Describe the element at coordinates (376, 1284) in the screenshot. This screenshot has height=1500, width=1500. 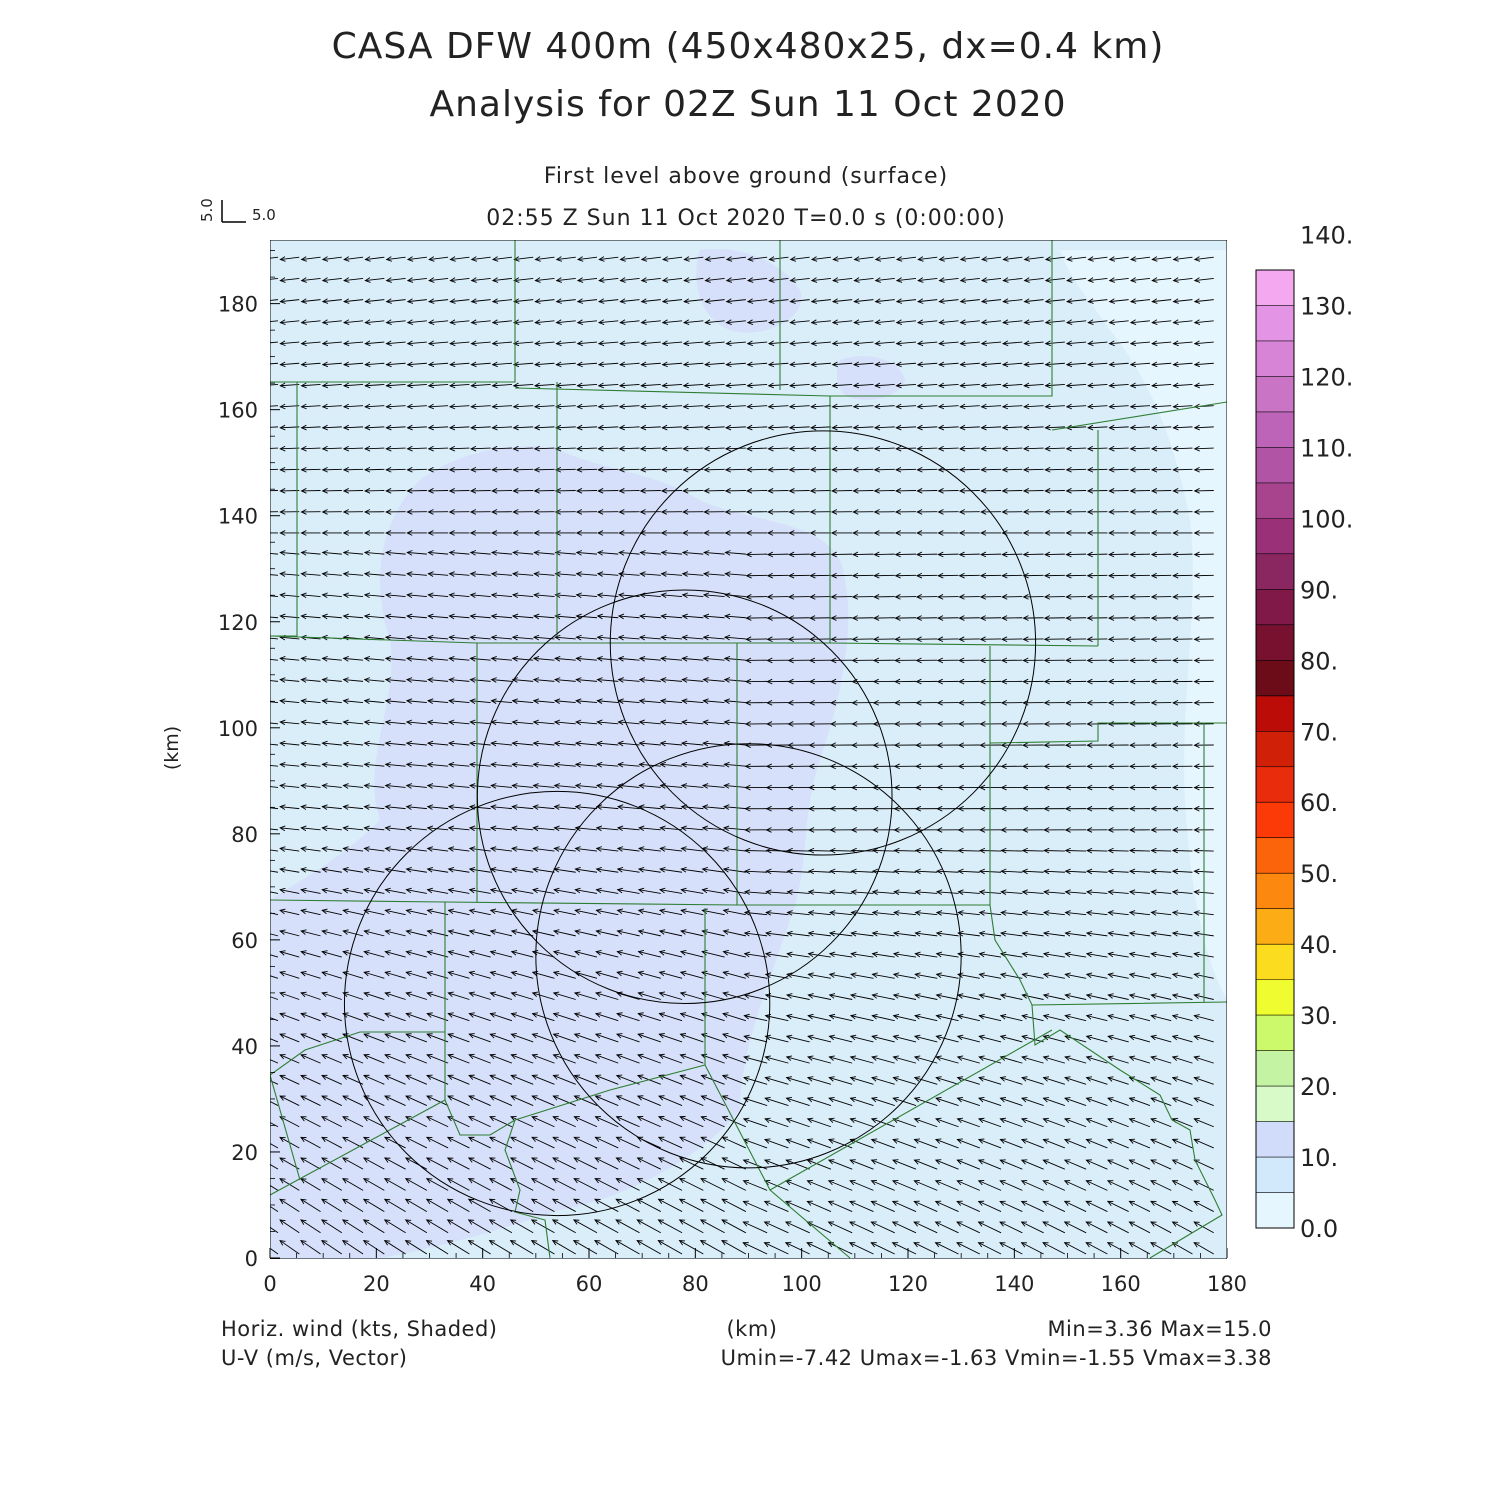
I see `x-tick-label: 20` at that location.